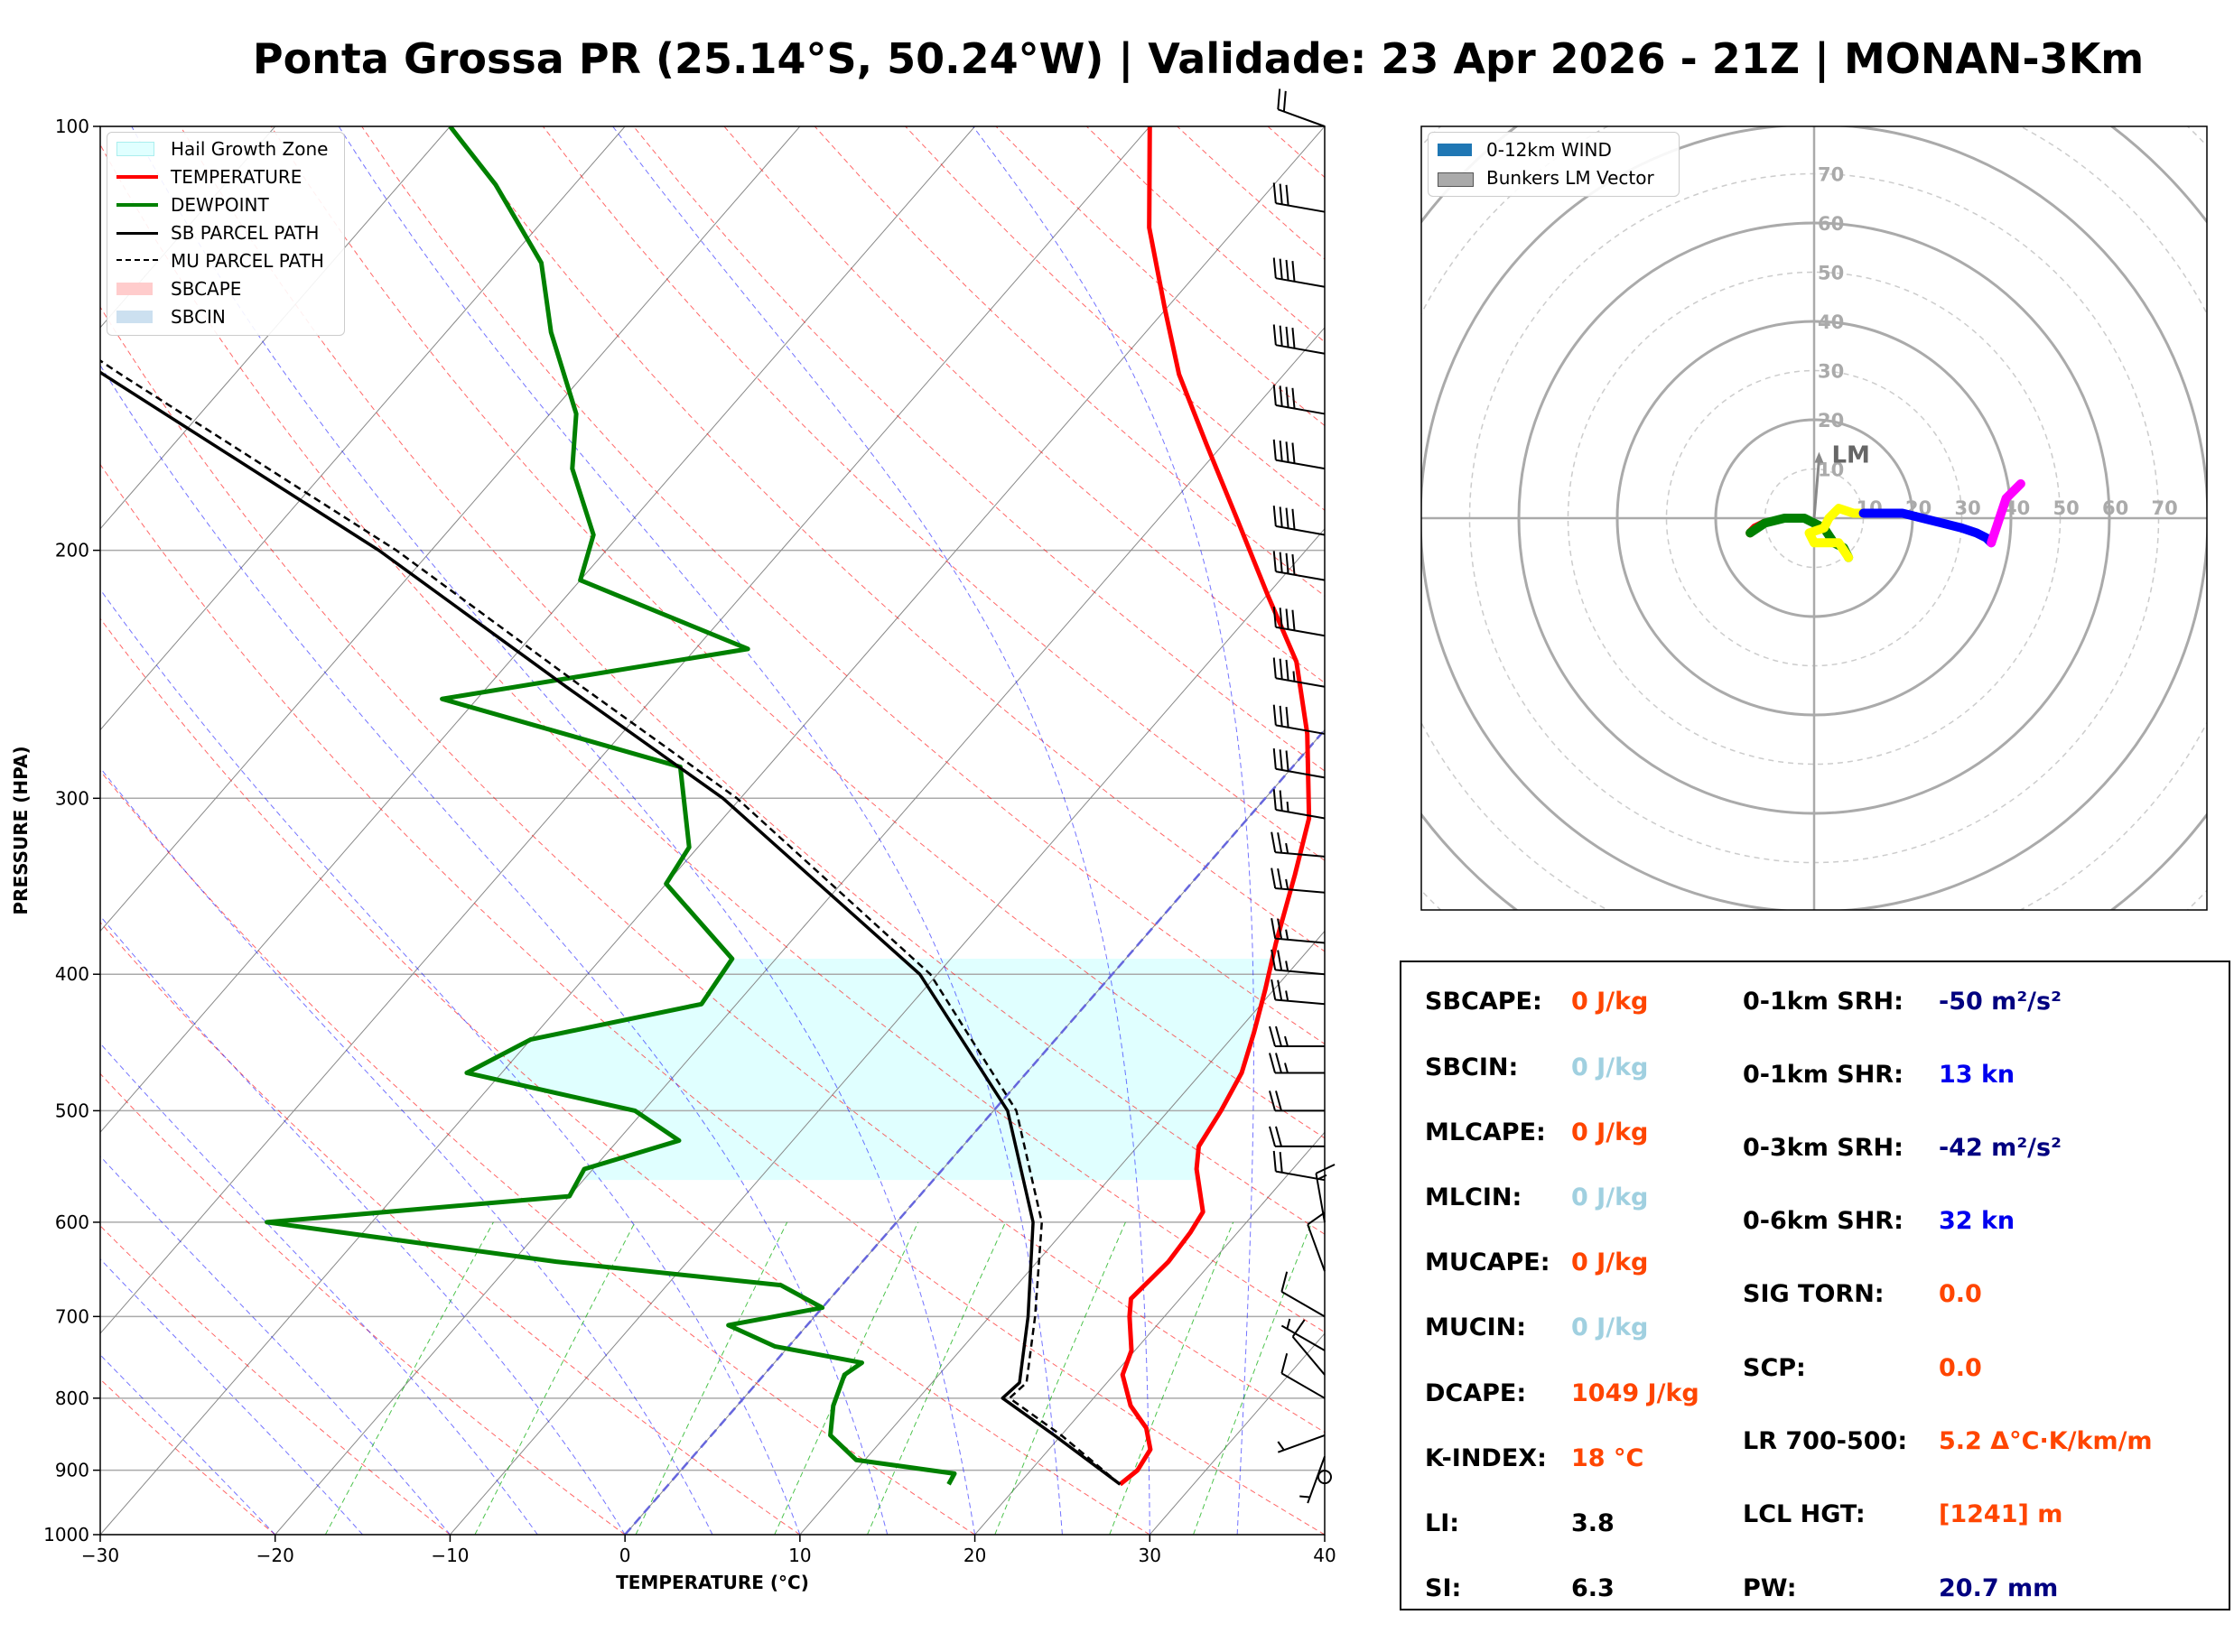 This screenshot has width=2234, height=1652. What do you see at coordinates (1770, 1588) in the screenshot?
I see `stat-label-pw: PW:` at bounding box center [1770, 1588].